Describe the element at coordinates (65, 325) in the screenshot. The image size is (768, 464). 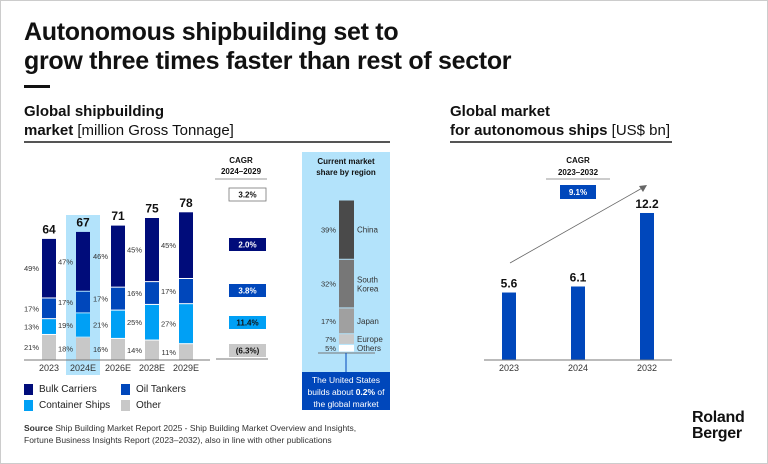
I see `segment-label: 19%` at that location.